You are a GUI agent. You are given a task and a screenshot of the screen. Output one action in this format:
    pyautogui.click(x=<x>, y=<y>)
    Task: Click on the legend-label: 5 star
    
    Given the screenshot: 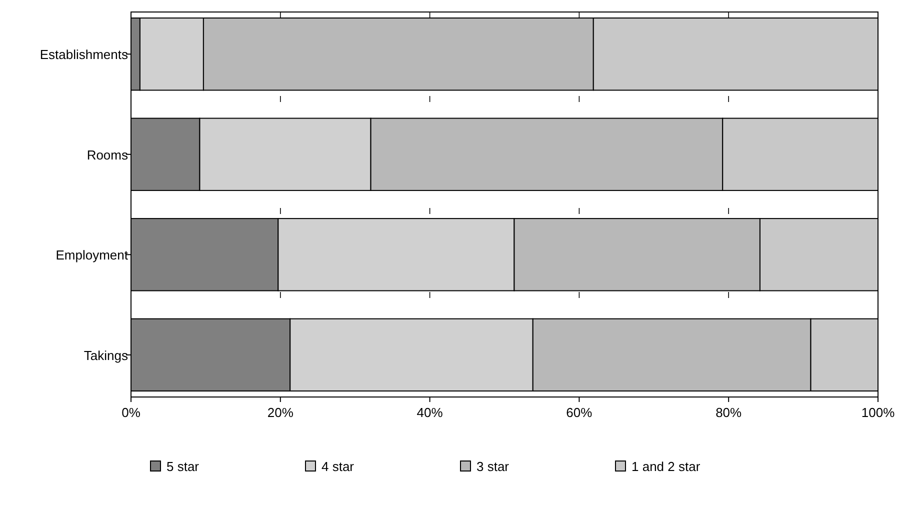 What is the action you would take?
    pyautogui.click(x=183, y=466)
    